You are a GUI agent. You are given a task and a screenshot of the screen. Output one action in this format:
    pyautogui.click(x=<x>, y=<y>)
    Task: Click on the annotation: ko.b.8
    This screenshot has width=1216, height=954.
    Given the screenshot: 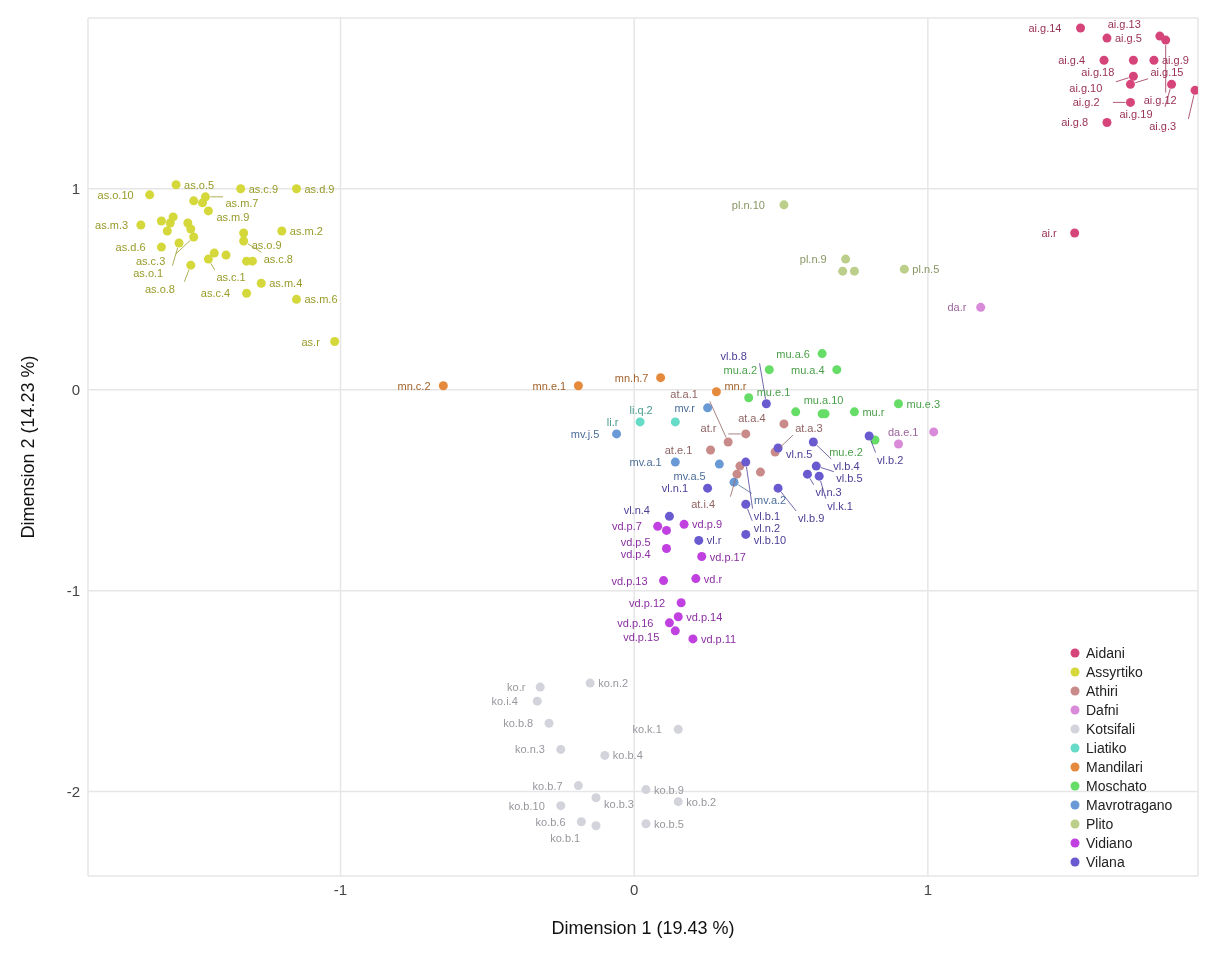 What is the action you would take?
    pyautogui.click(x=518, y=723)
    